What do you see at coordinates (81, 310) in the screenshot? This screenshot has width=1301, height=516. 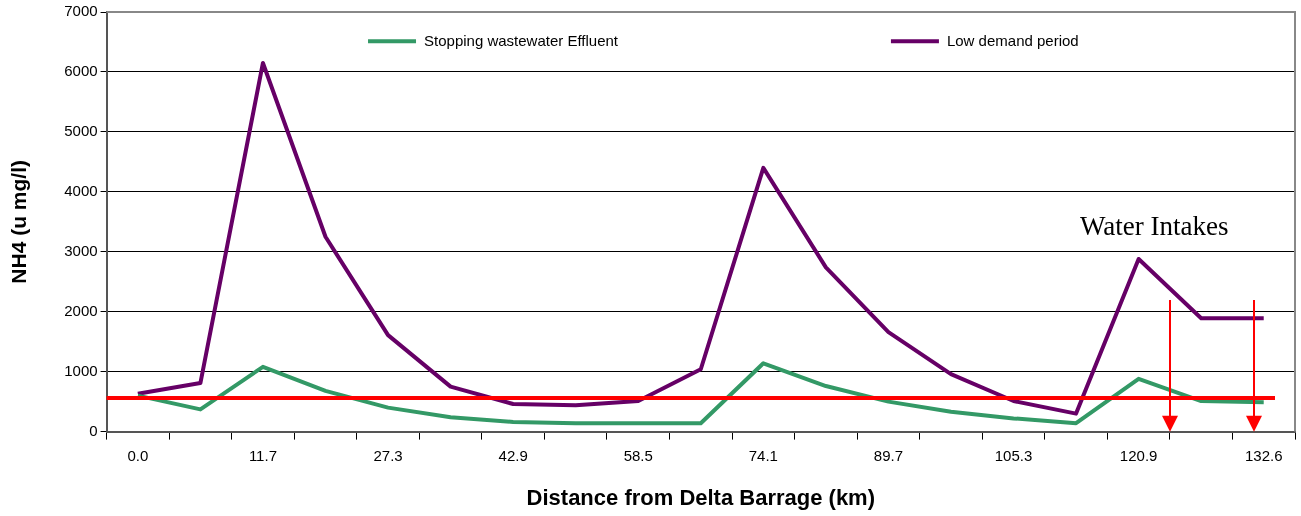 I see `y-tick-label: 2000` at bounding box center [81, 310].